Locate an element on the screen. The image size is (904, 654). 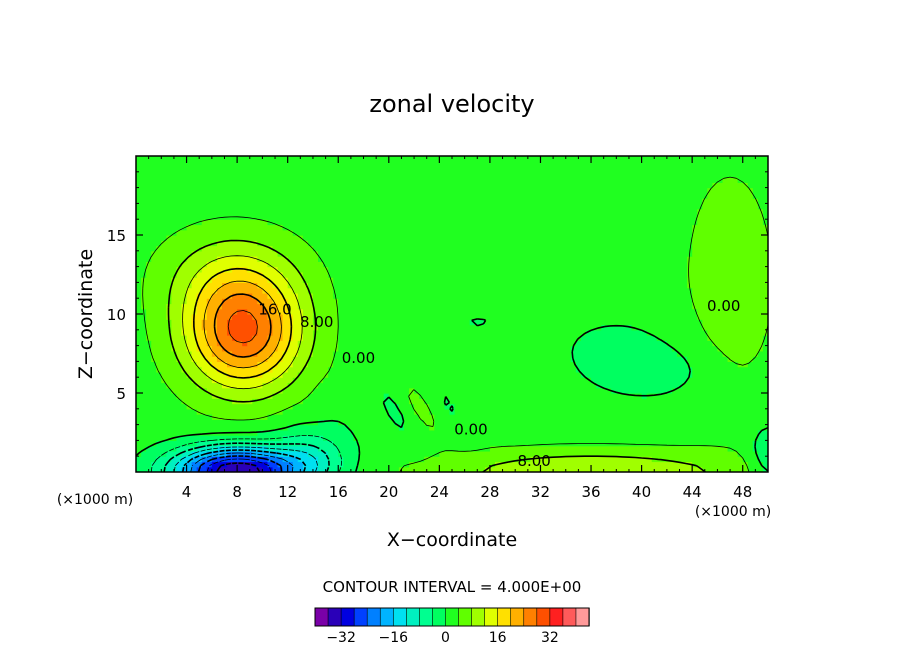
x-tick-label: 12 is located at coordinates (287, 492).